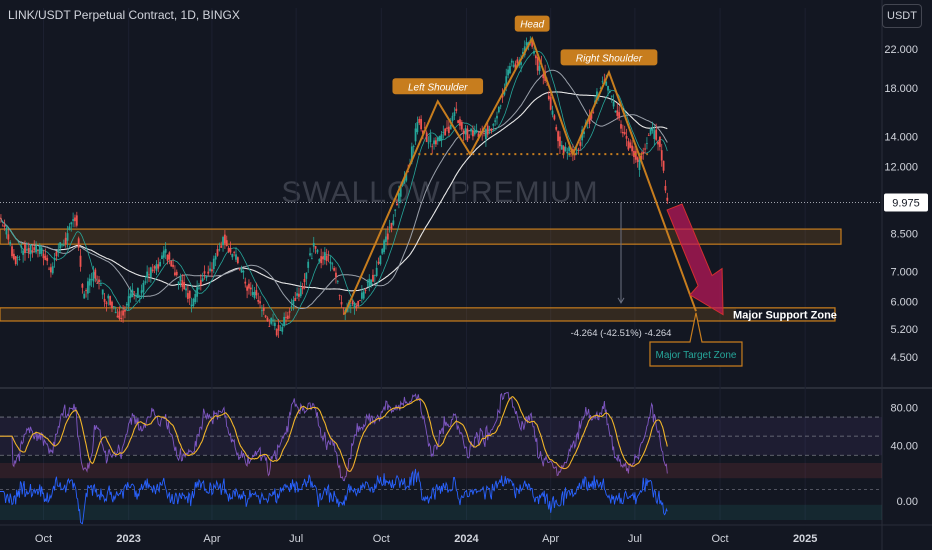 The height and width of the screenshot is (550, 932). What do you see at coordinates (902, 16) in the screenshot?
I see `currency-selector-button: USDT` at bounding box center [902, 16].